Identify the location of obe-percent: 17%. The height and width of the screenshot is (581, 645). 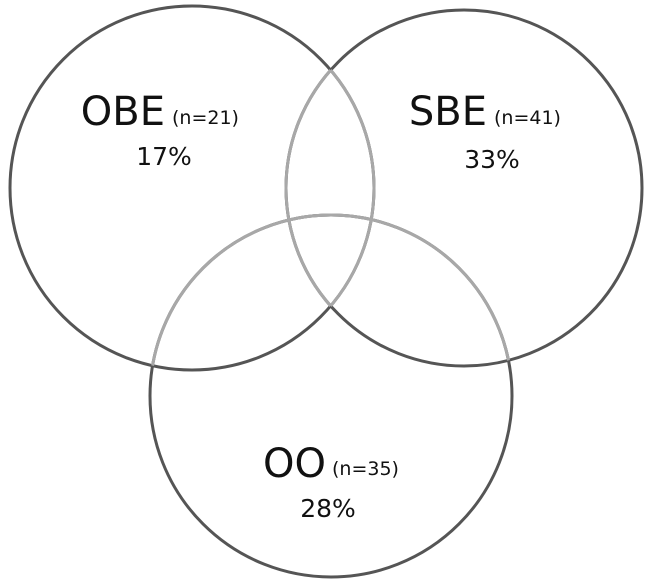
(164, 156).